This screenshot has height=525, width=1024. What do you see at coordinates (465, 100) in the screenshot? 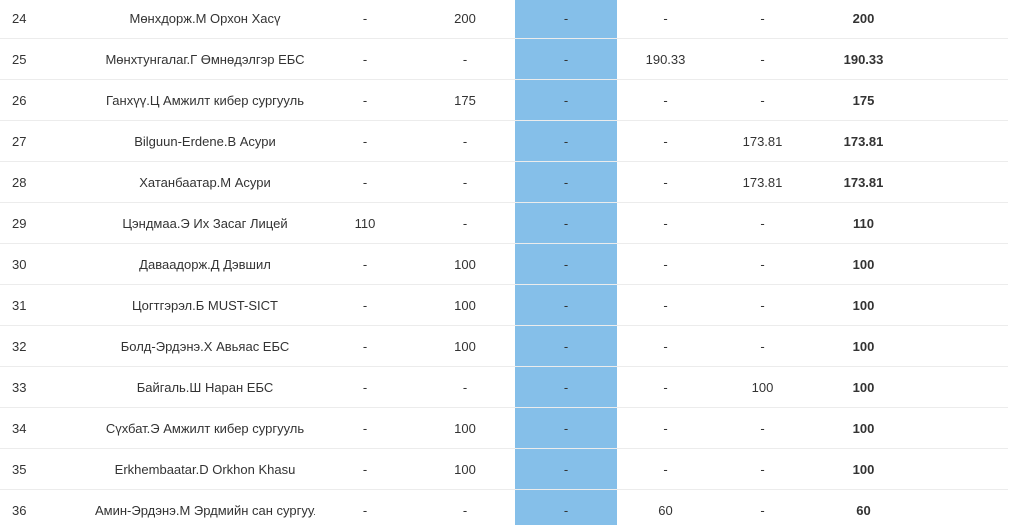
I see `score-cell-2: 175` at bounding box center [465, 100].